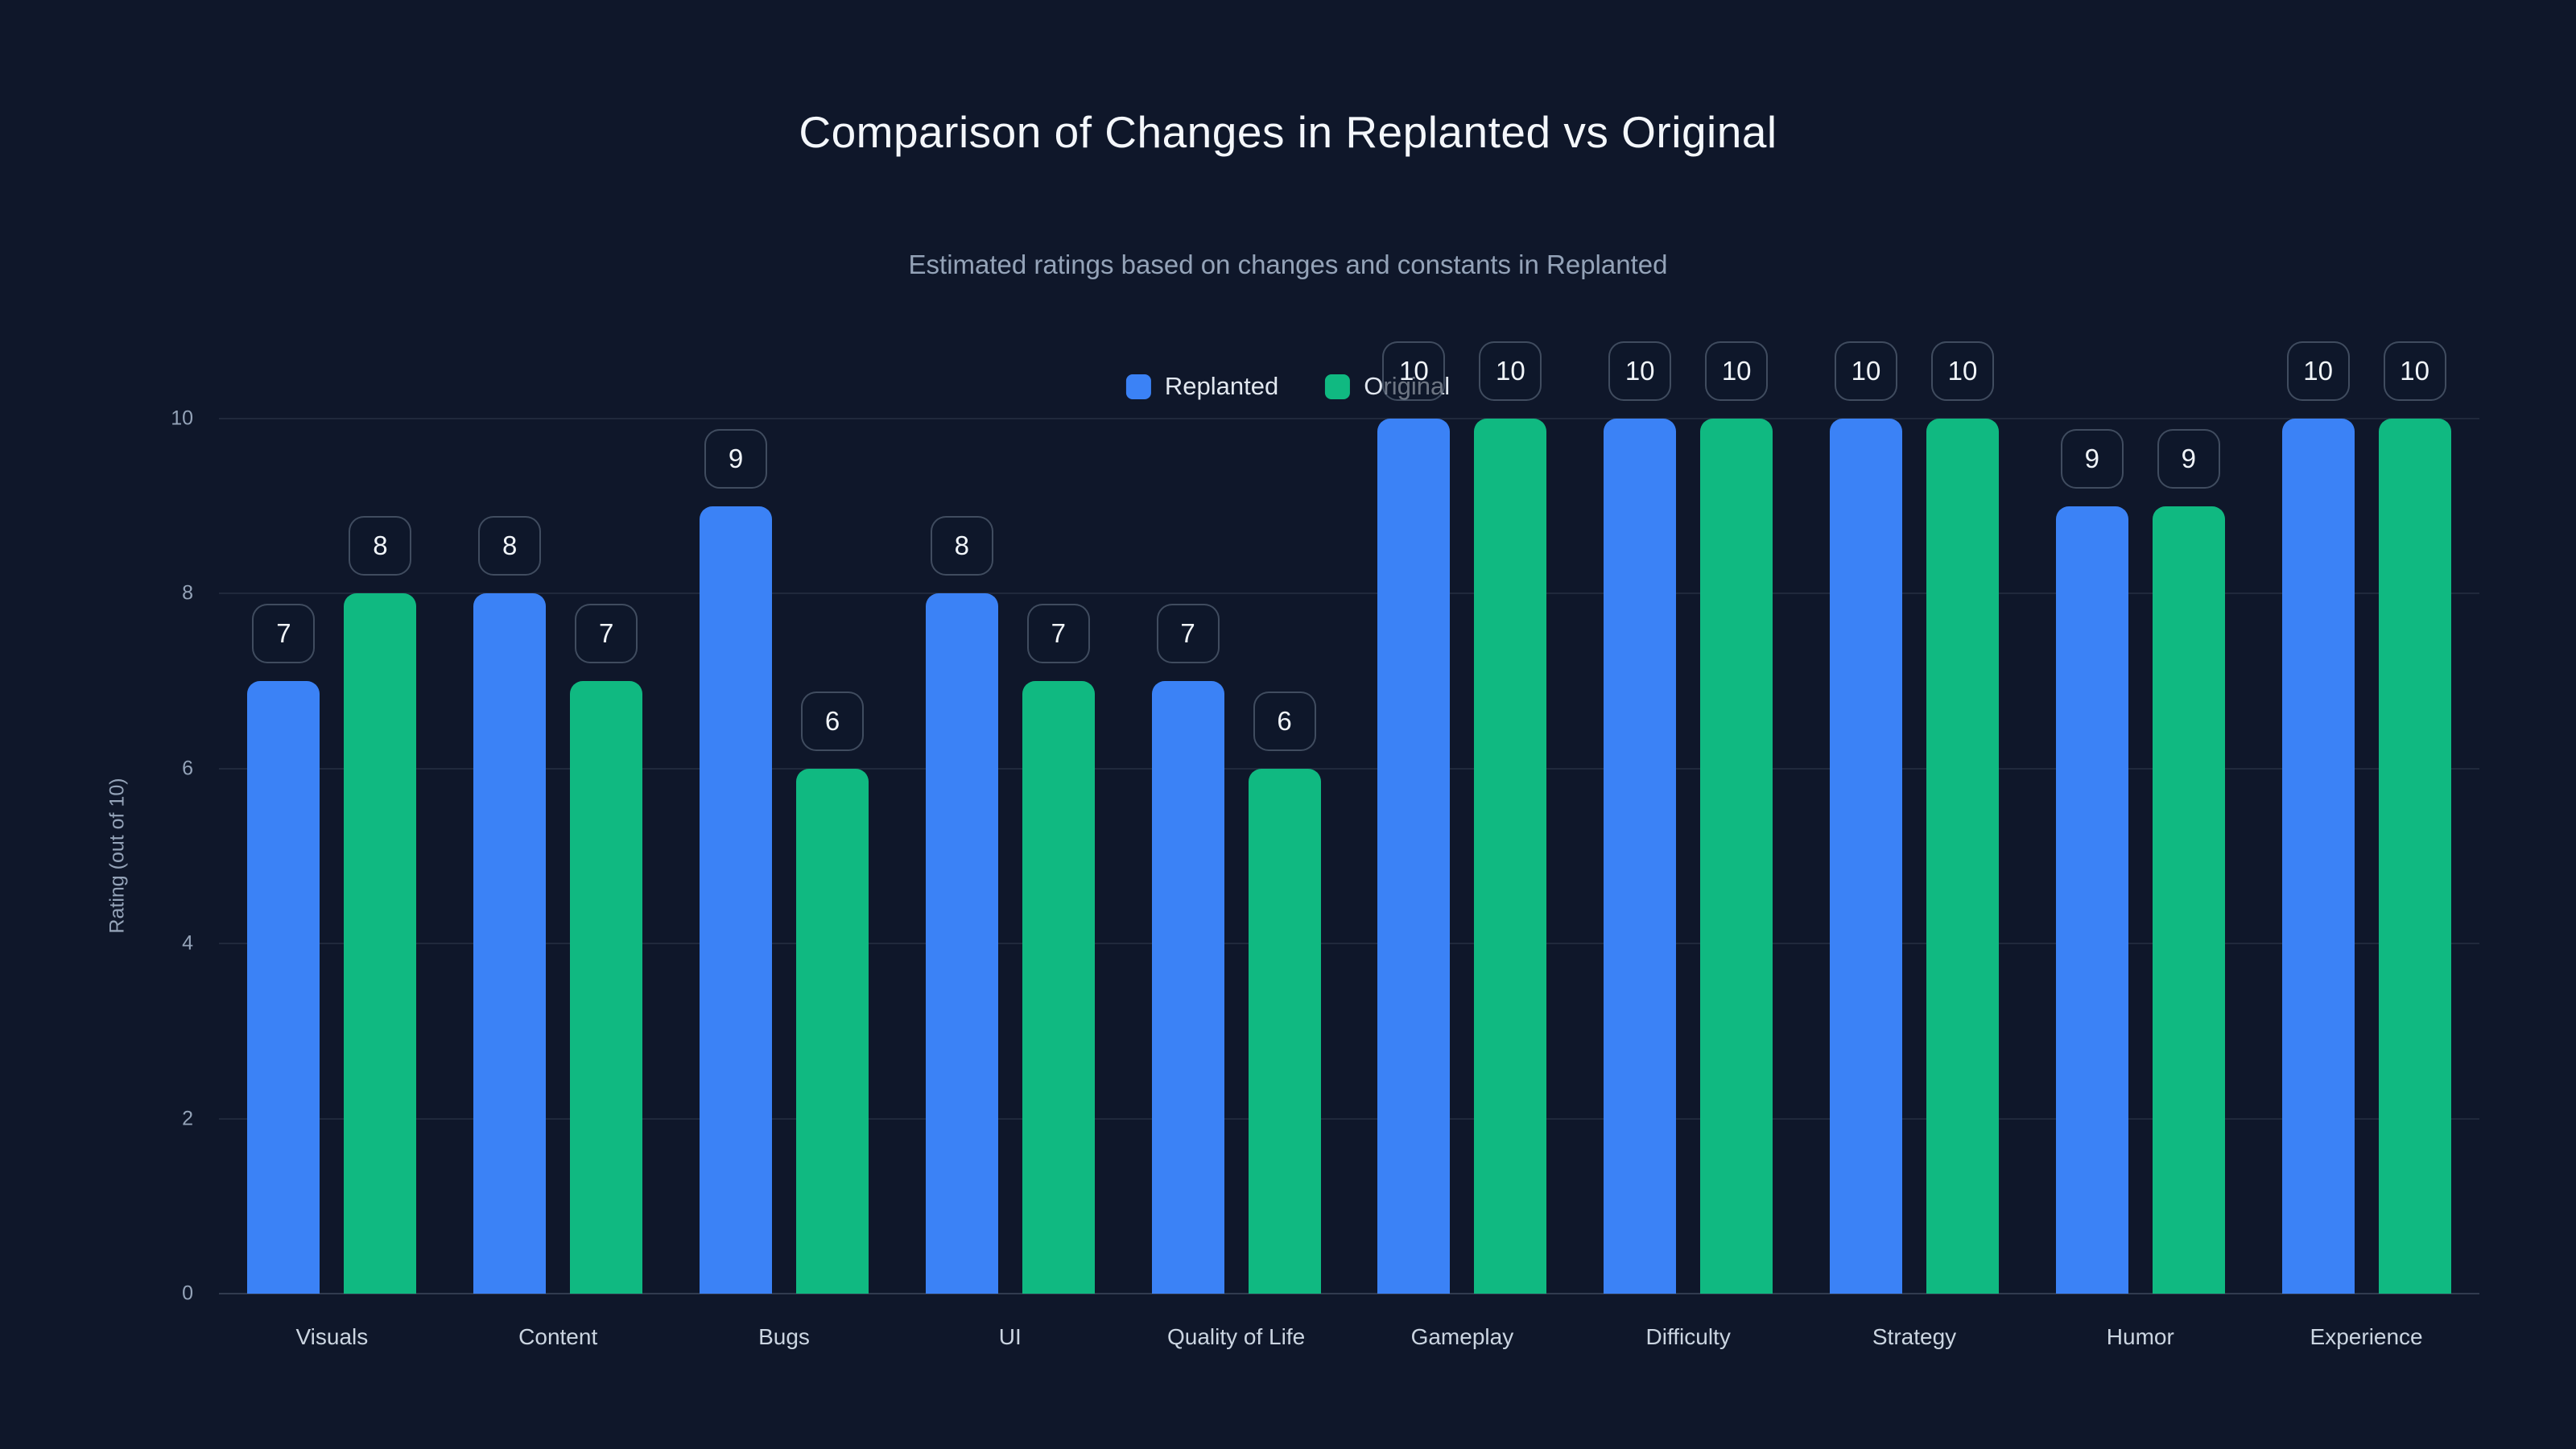 This screenshot has width=2576, height=1449. Describe the element at coordinates (1058, 634) in the screenshot. I see `value-badge-original-ui: 7` at that location.